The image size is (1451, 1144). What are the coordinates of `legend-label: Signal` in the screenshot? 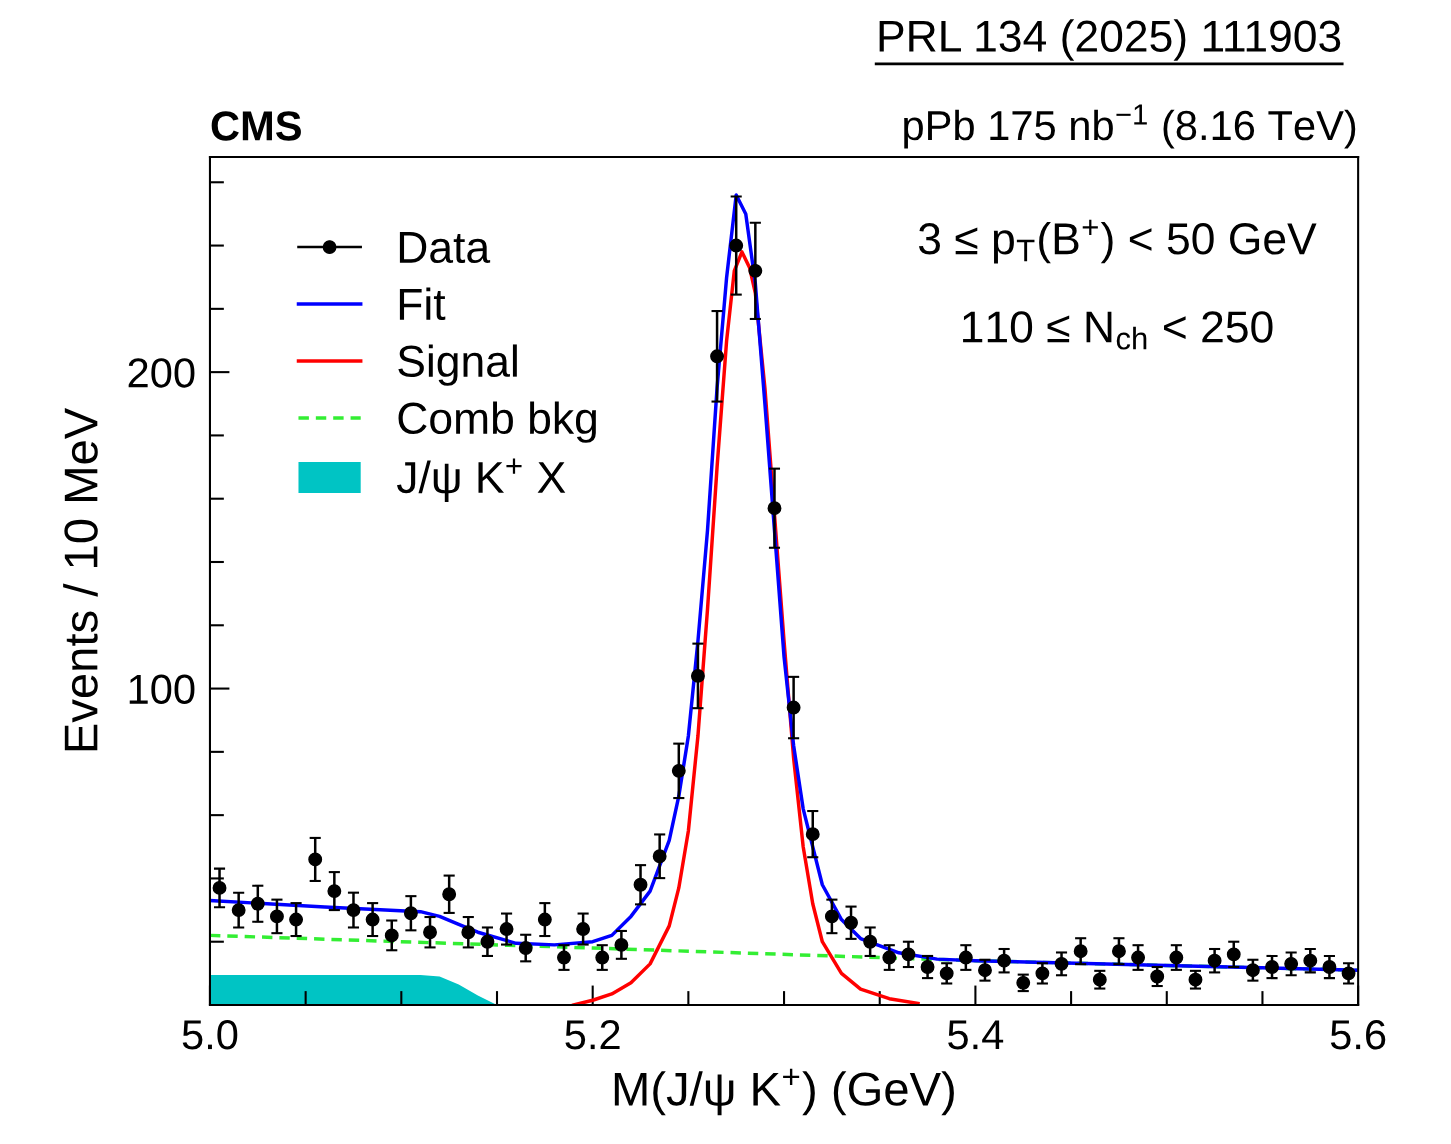 It's located at (457, 365).